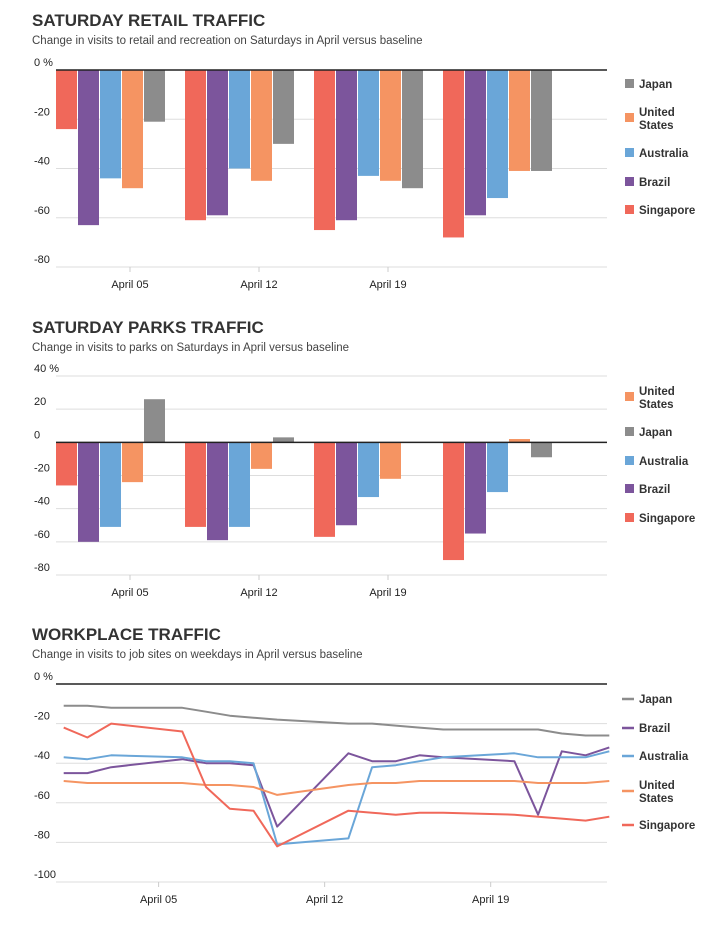 The height and width of the screenshot is (935, 716). Describe the element at coordinates (37, 435) in the screenshot. I see `y-tick-label: 0` at that location.